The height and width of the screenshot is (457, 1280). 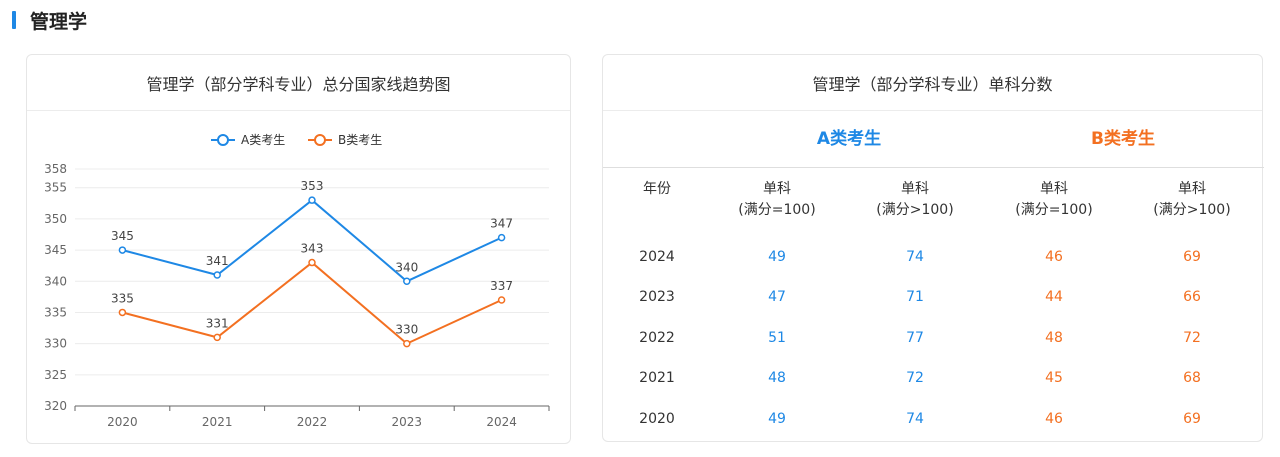 What do you see at coordinates (263, 140) in the screenshot?
I see `legend-label: A类考生` at bounding box center [263, 140].